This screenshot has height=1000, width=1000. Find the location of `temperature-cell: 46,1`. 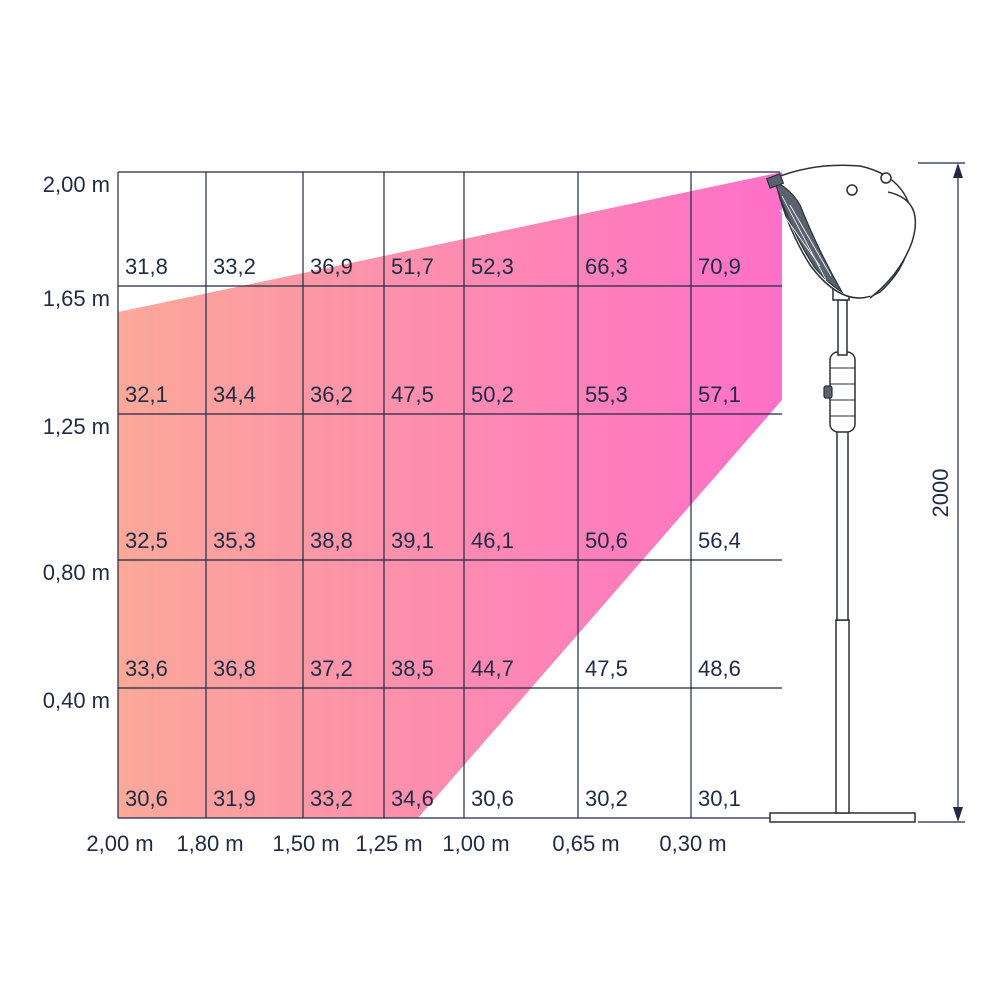

temperature-cell: 46,1 is located at coordinates (492, 540).